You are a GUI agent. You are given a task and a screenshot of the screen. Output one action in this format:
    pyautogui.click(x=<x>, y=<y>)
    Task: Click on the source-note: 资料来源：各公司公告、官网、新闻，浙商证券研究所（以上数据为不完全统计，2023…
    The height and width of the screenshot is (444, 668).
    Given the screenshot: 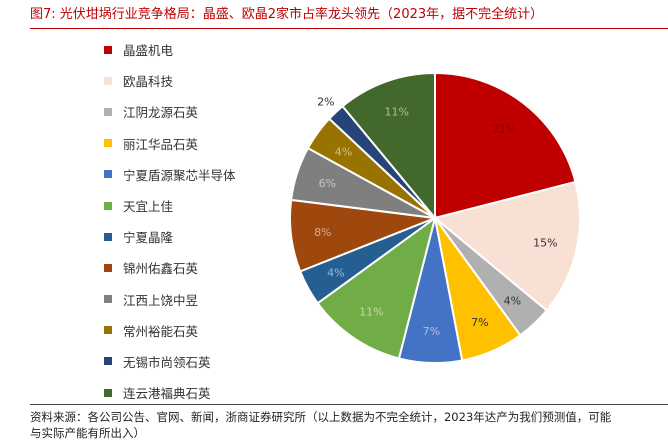 What is the action you would take?
    pyautogui.click(x=320, y=425)
    